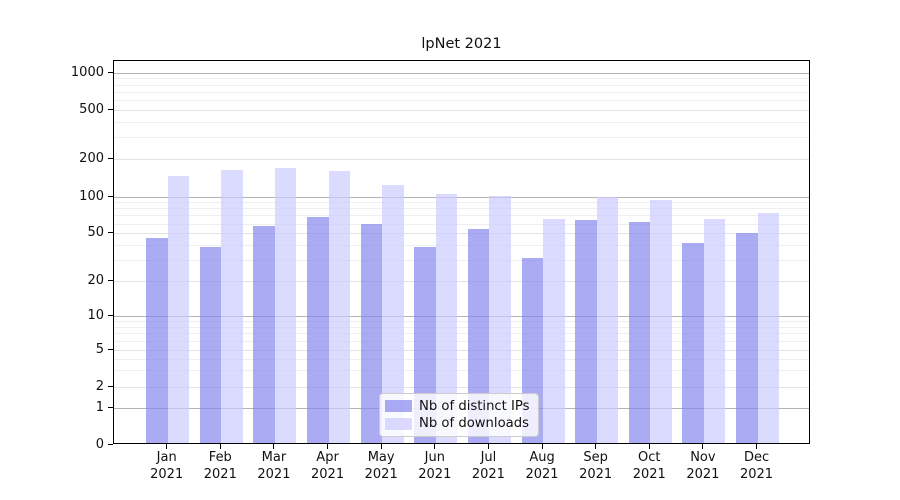 The width and height of the screenshot is (900, 500). I want to click on y-tick-label: 200, so click(91, 158).